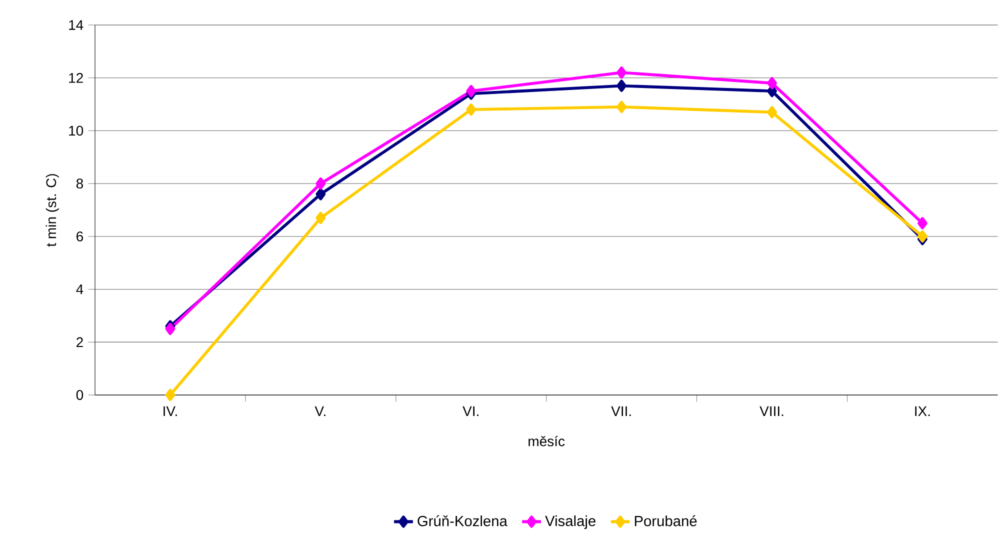  Describe the element at coordinates (772, 411) in the screenshot. I see `x-tick-label: VIII.` at that location.